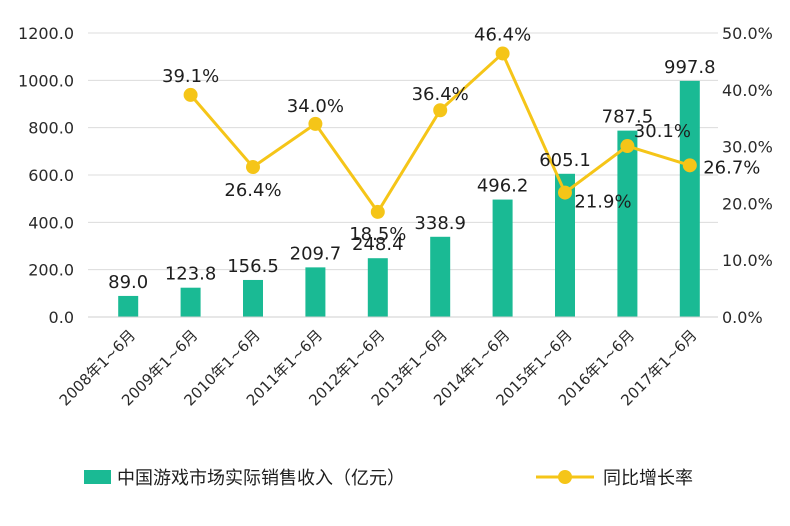  What do you see at coordinates (61, 317) in the screenshot?
I see `y-left-tick-label: 0.0` at bounding box center [61, 317].